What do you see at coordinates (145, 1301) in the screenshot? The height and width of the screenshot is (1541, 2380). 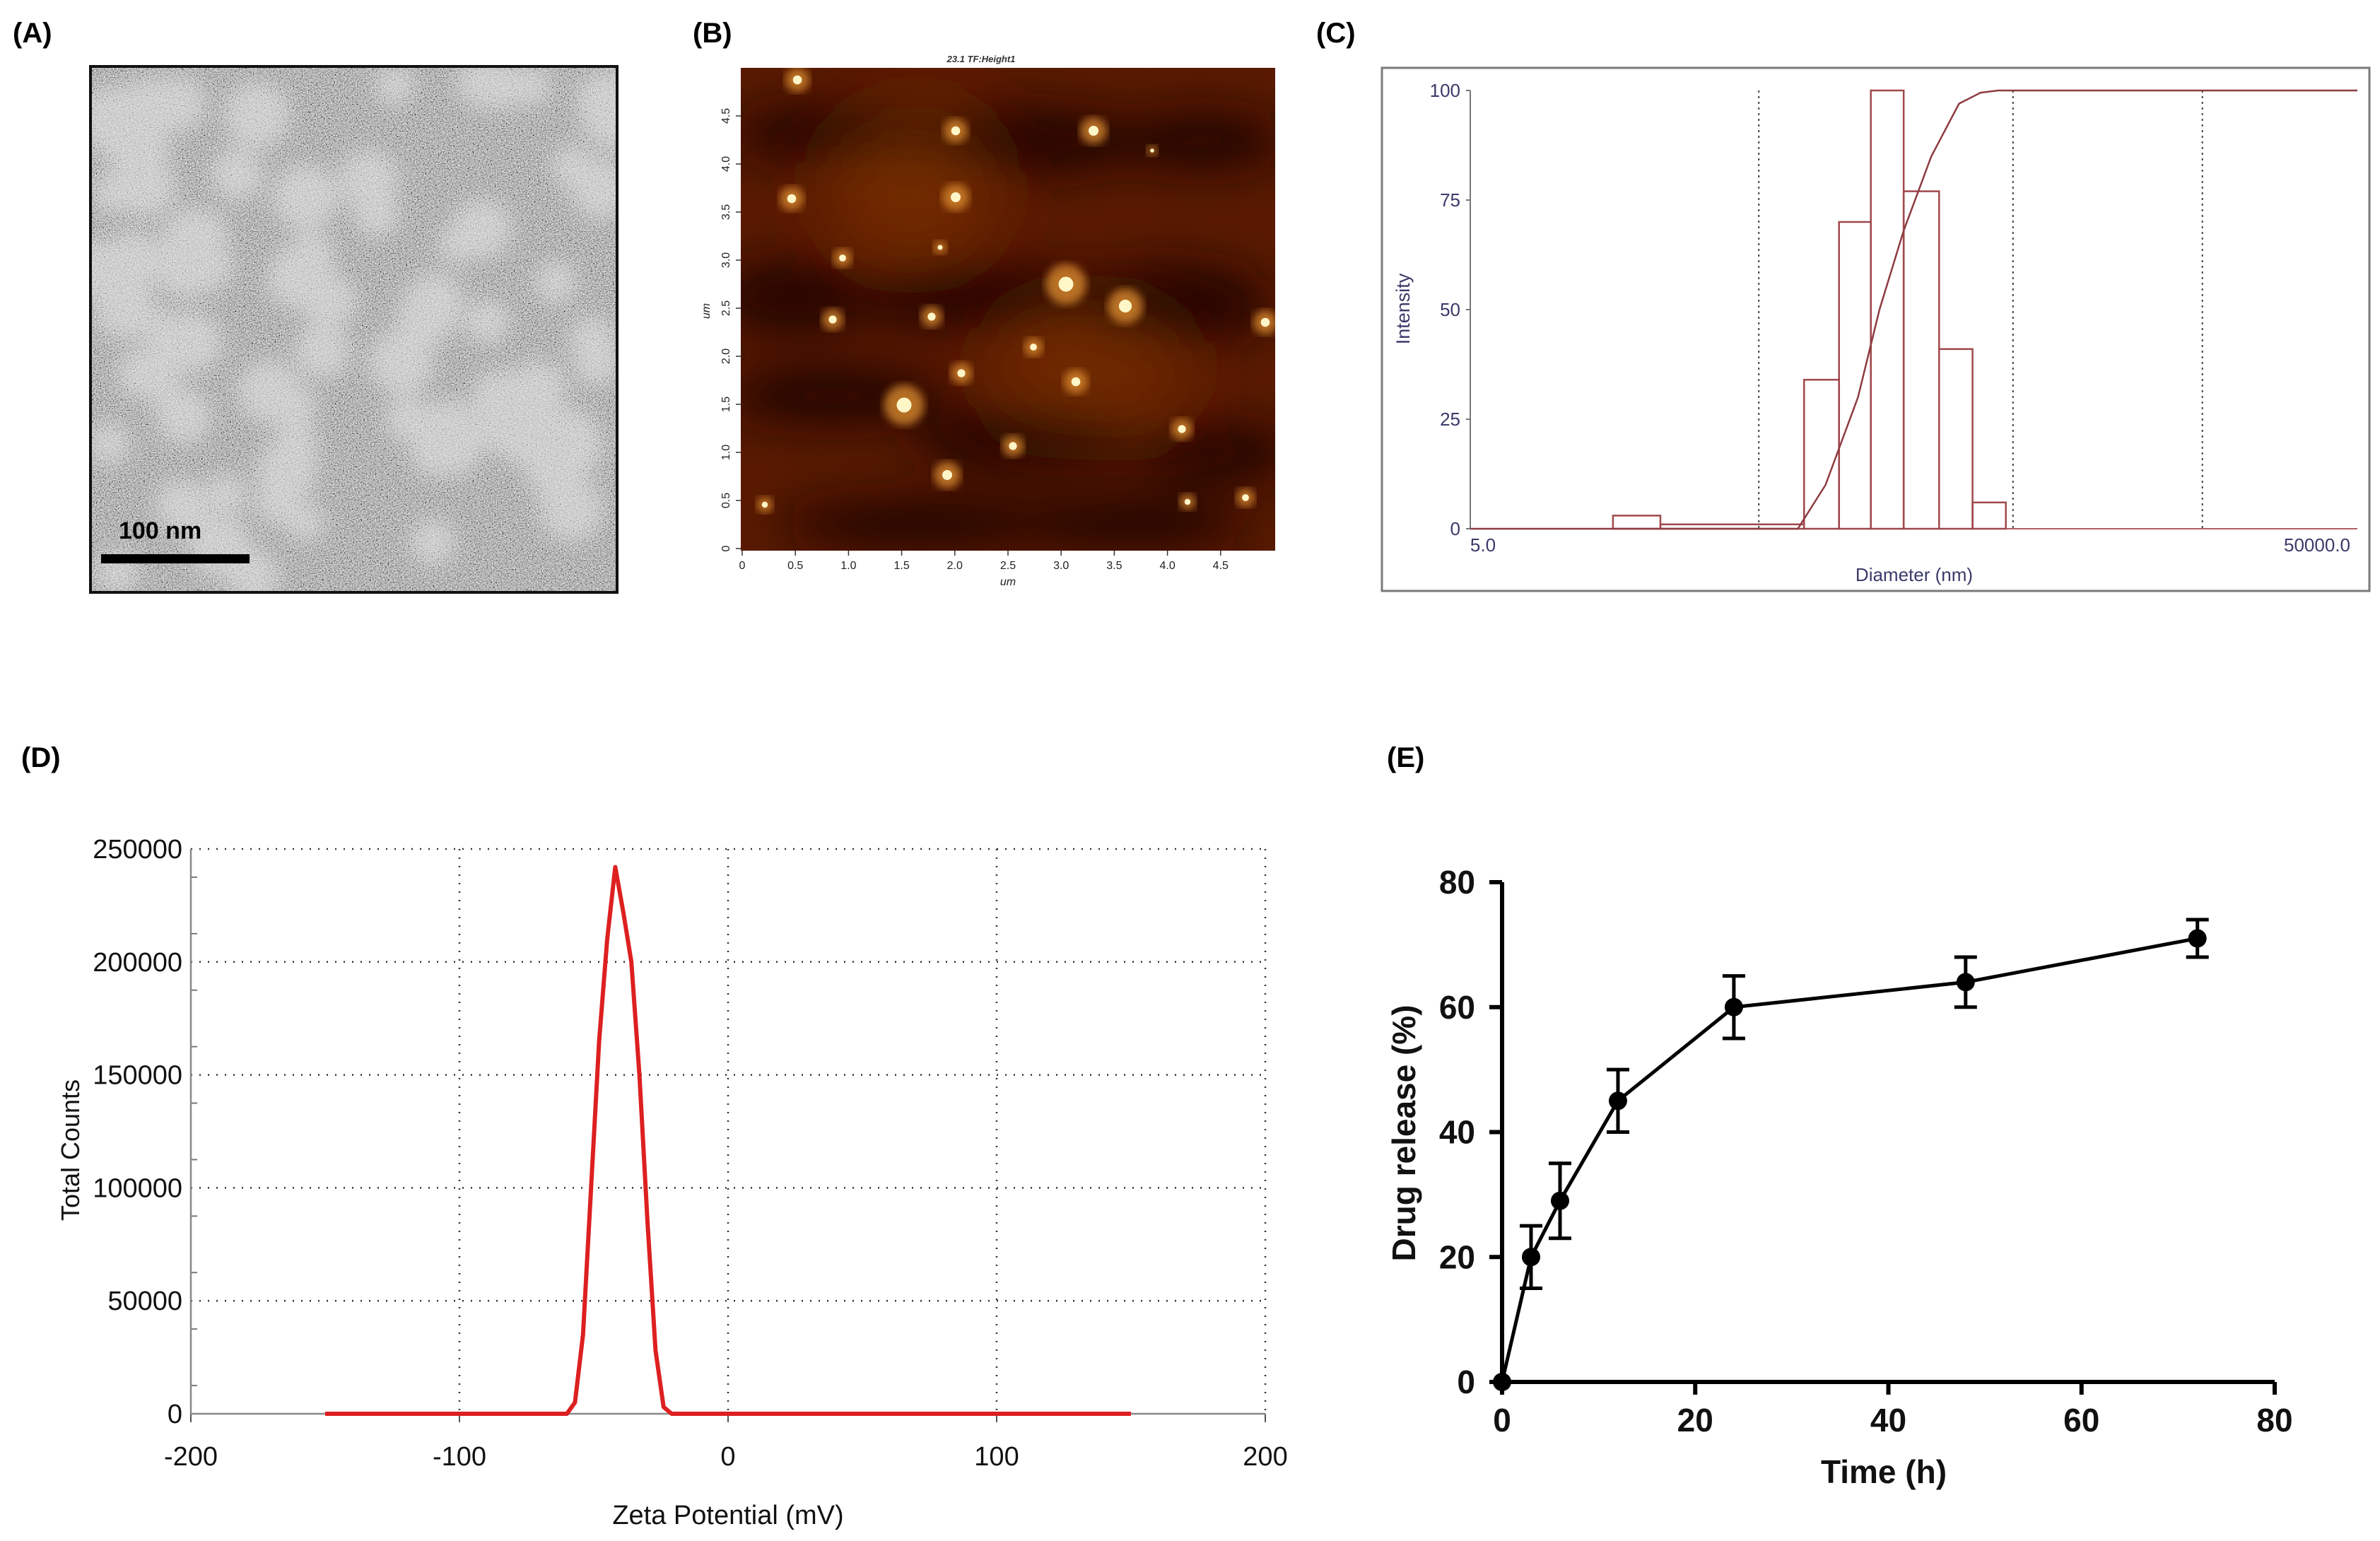 I see `d-y-tick-label: 50000` at bounding box center [145, 1301].